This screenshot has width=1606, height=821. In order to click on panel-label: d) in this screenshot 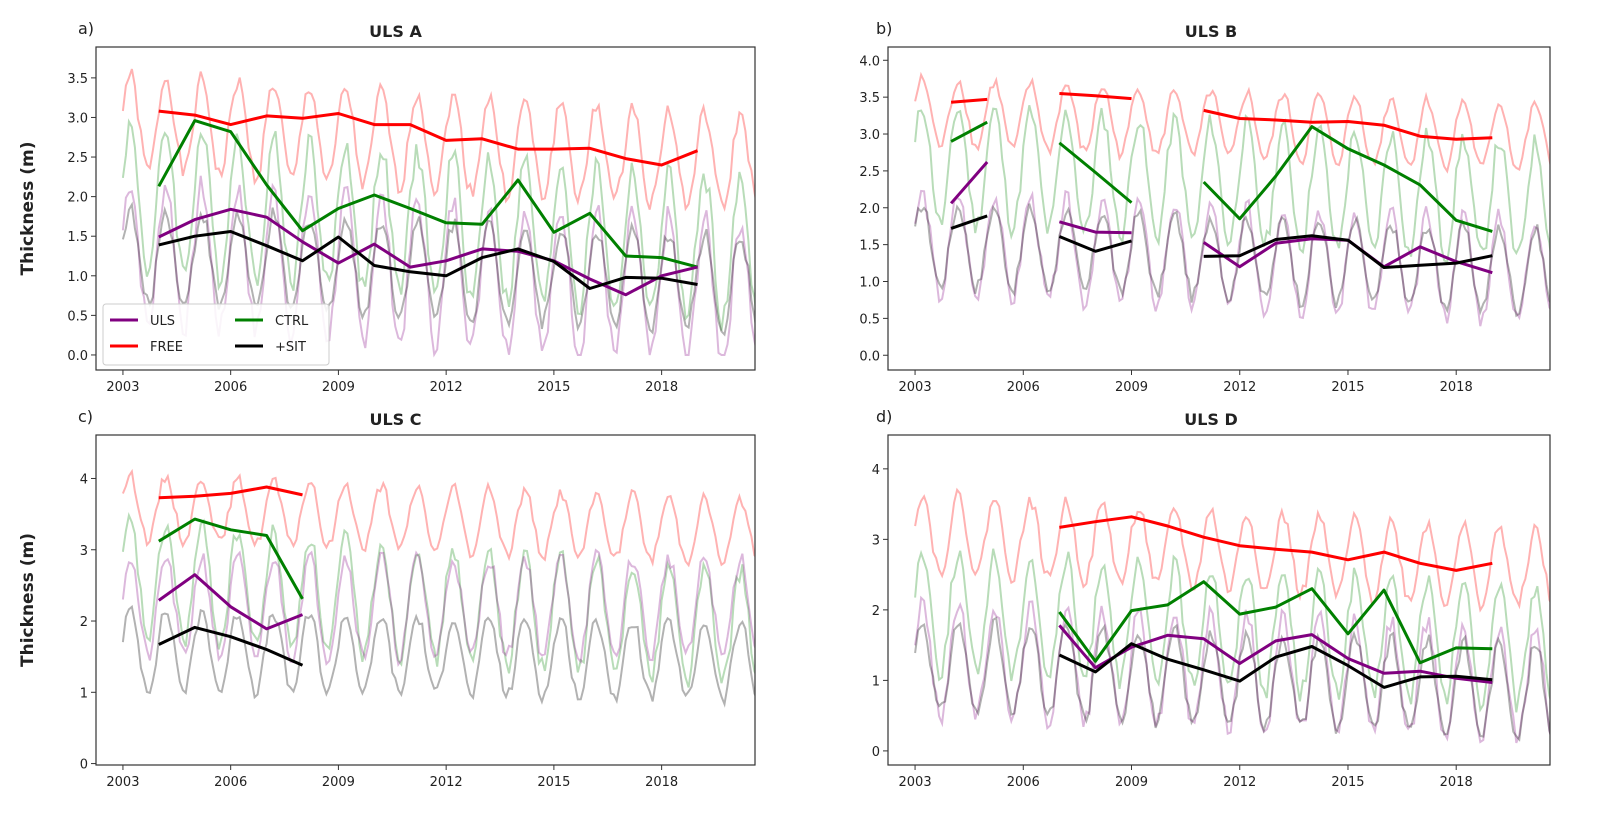, I will do `click(884, 416)`.